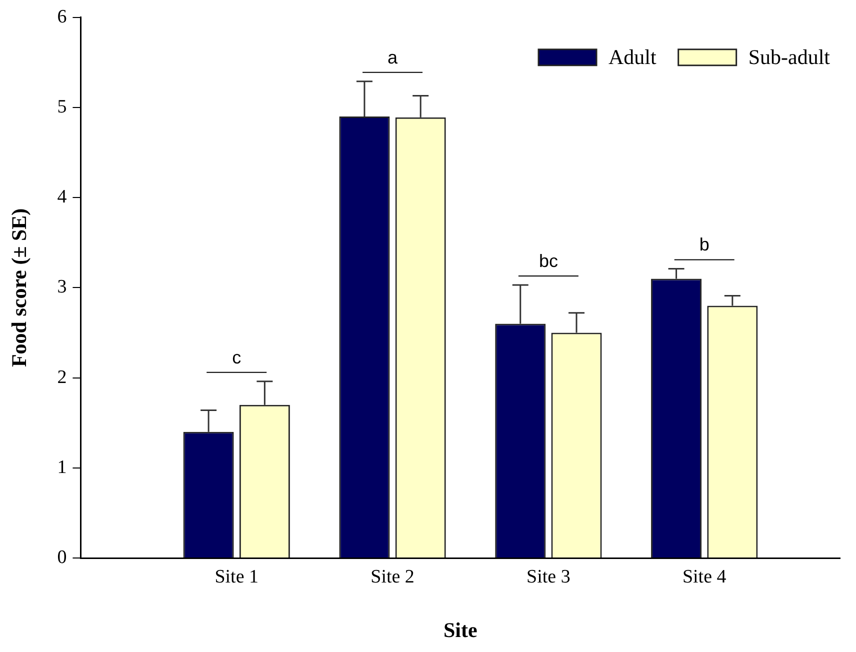  What do you see at coordinates (460, 630) in the screenshot?
I see `x-axis-title: Site` at bounding box center [460, 630].